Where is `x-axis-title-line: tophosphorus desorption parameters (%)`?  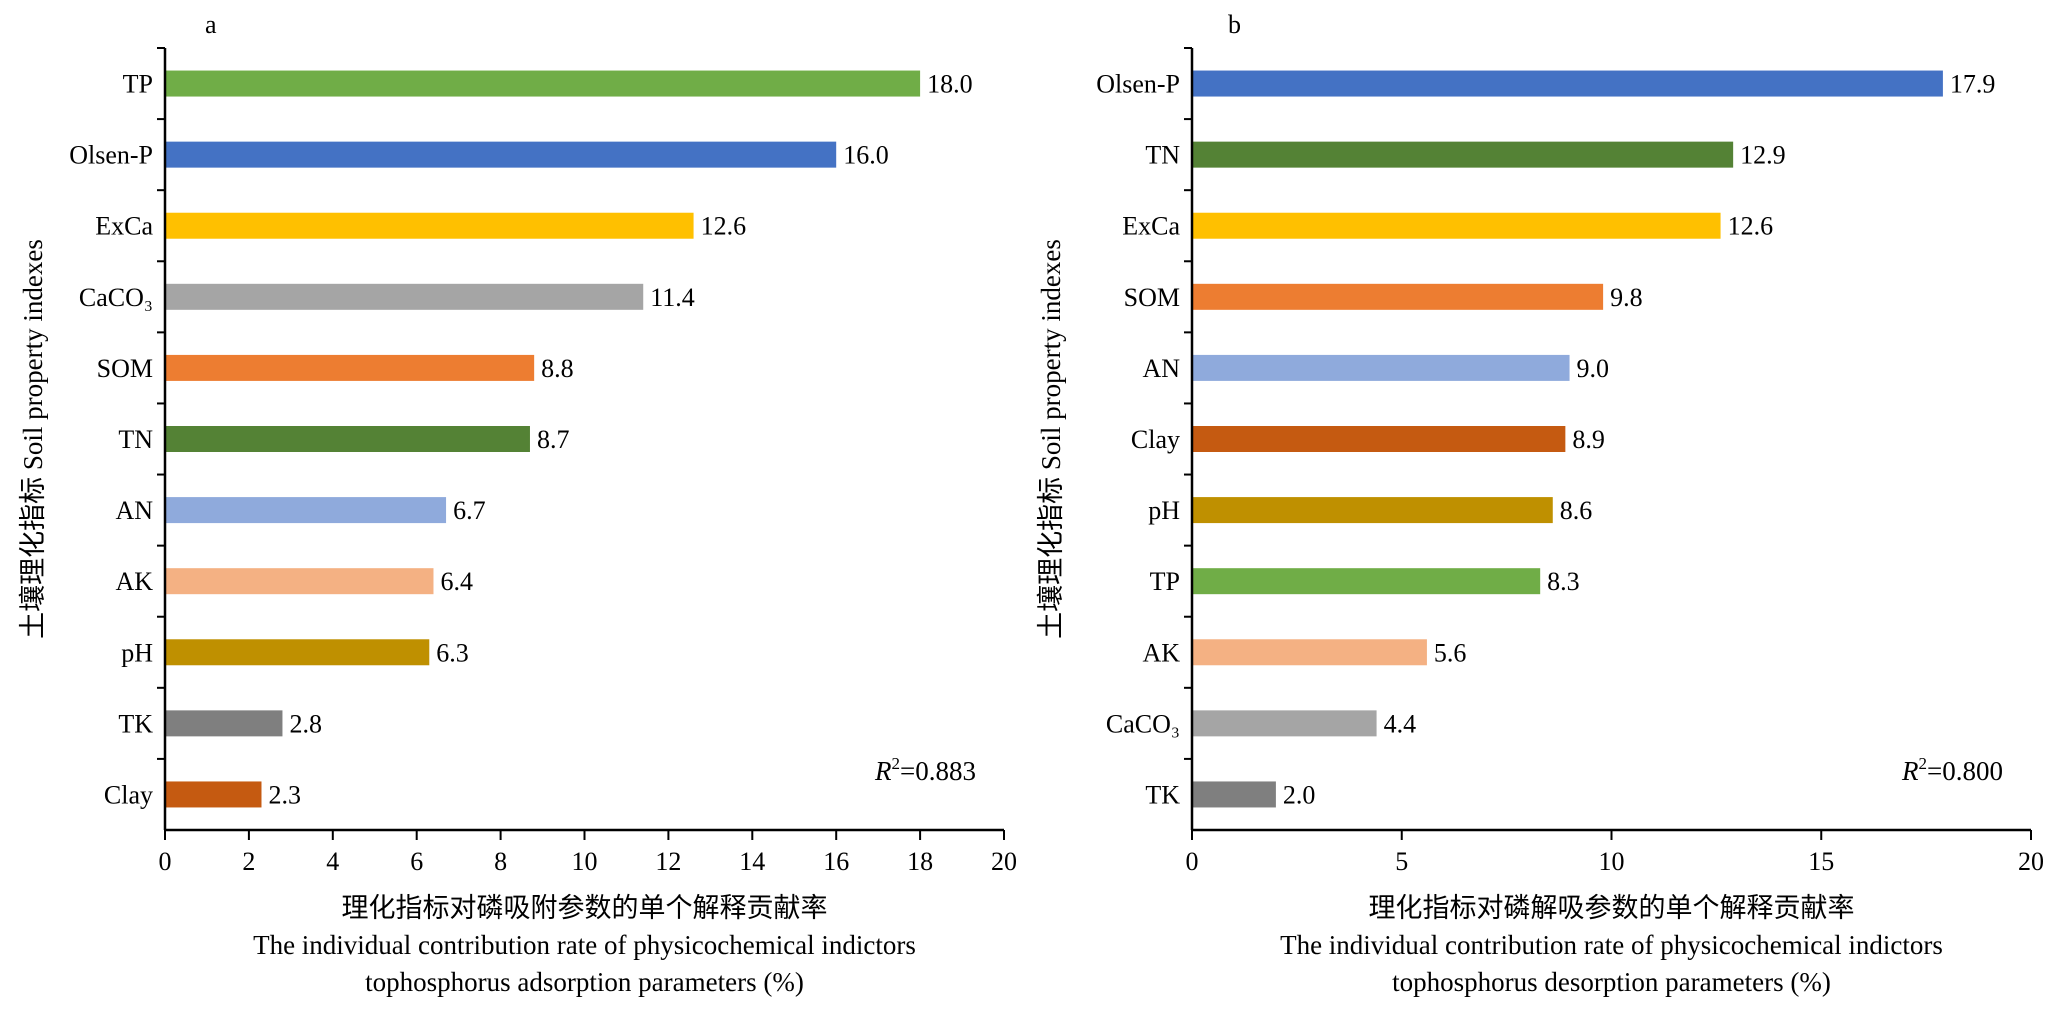 x-axis-title-line: tophosphorus desorption parameters (%) is located at coordinates (1611, 982).